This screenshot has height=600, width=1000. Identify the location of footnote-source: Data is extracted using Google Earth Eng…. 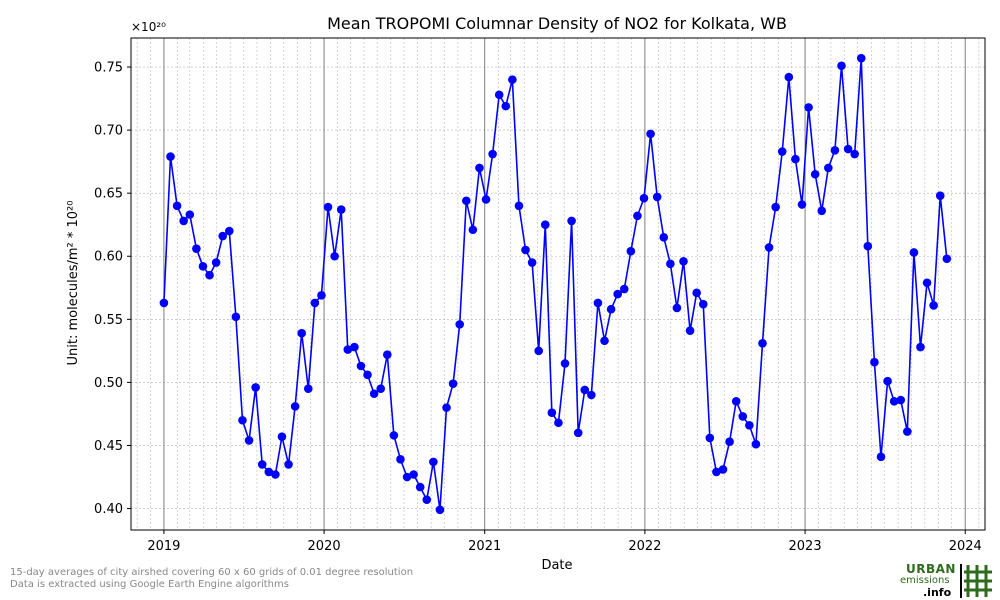
(149, 584).